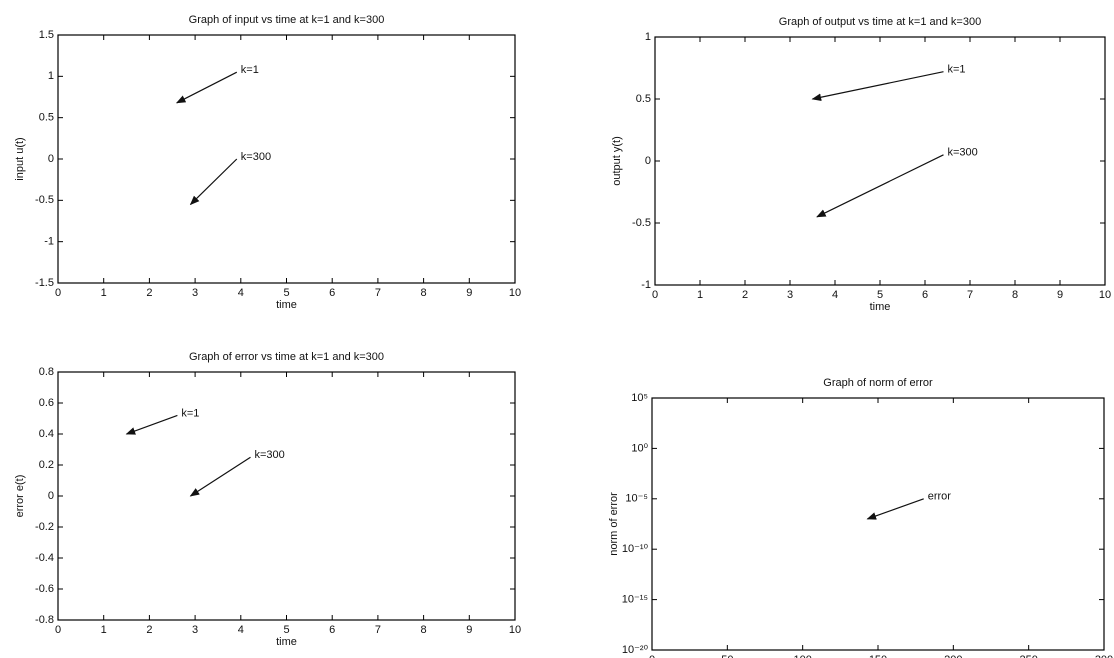 Image resolution: width=1114 pixels, height=658 pixels. What do you see at coordinates (940, 497) in the screenshot?
I see `annotation: error` at bounding box center [940, 497].